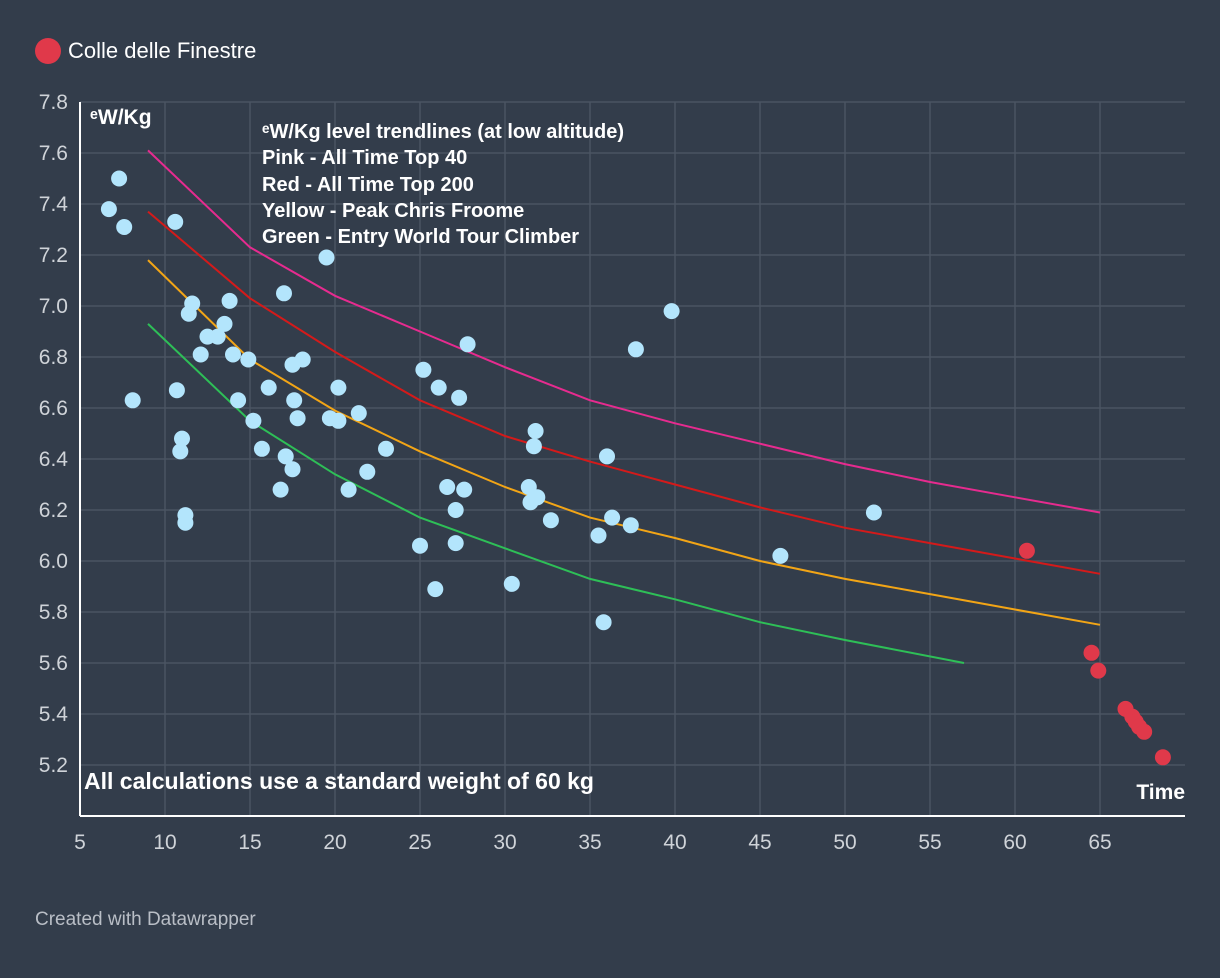 The width and height of the screenshot is (1220, 978). Describe the element at coordinates (504, 842) in the screenshot. I see `x-tick-label: 30` at that location.